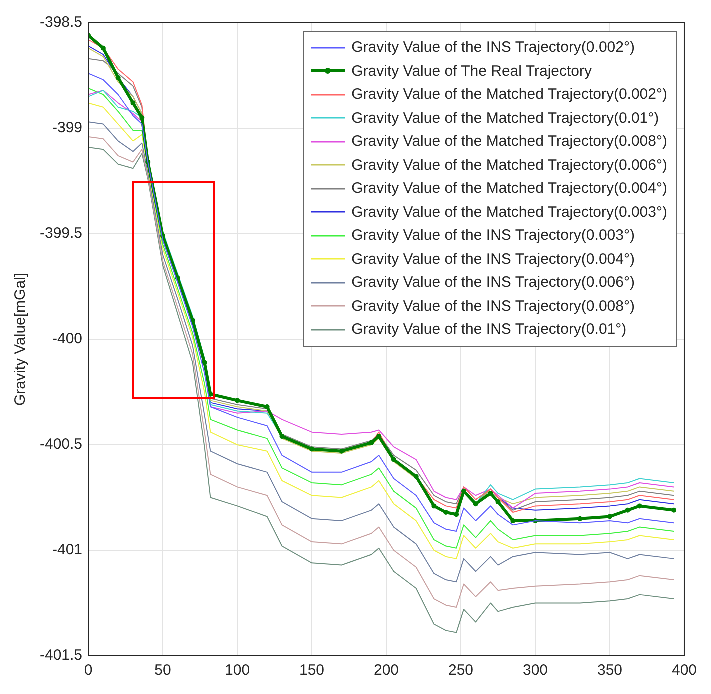 The width and height of the screenshot is (711, 694). What do you see at coordinates (610, 671) in the screenshot?
I see `x-tick-label: 350` at bounding box center [610, 671].